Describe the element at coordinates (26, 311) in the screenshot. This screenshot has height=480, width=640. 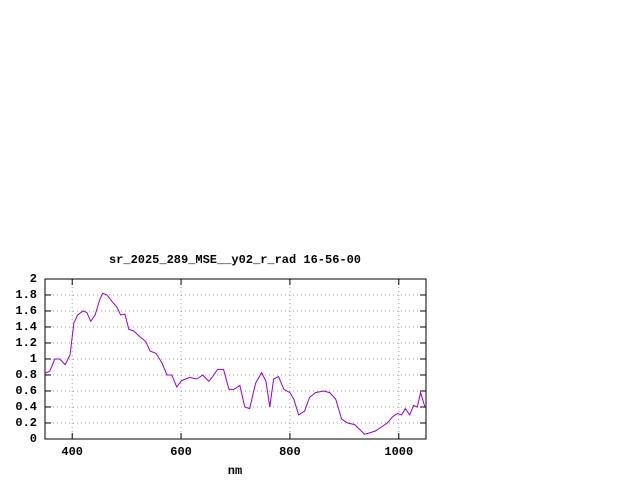
I see `y-tick-label: 1.6` at that location.